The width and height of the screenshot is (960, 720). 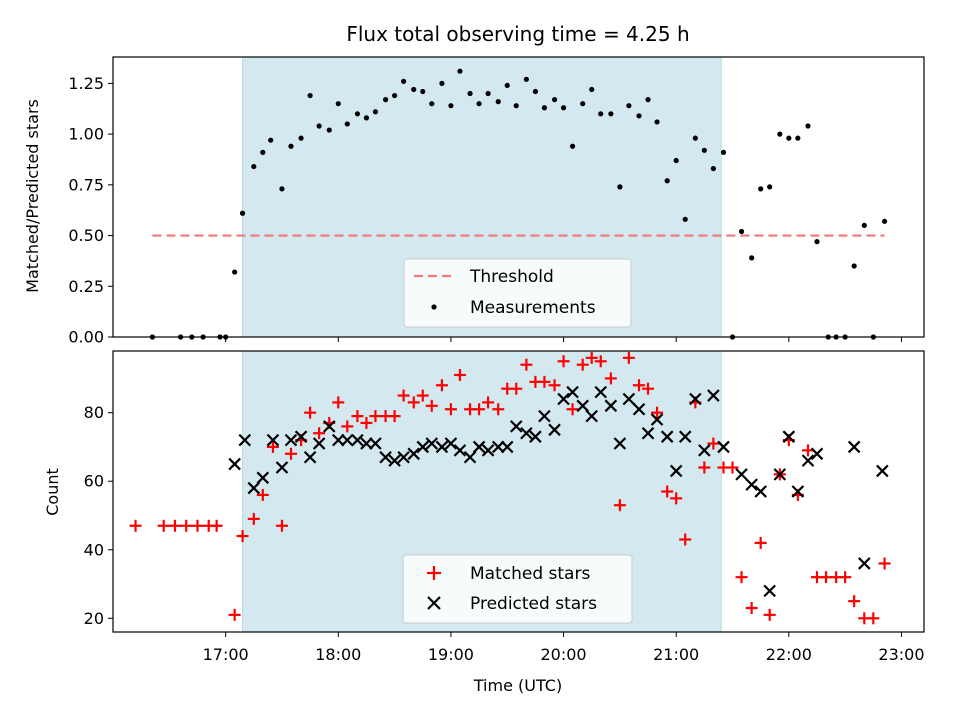 What do you see at coordinates (32, 196) in the screenshot?
I see `top-y-axis-label: Matched/Predicted stars` at bounding box center [32, 196].